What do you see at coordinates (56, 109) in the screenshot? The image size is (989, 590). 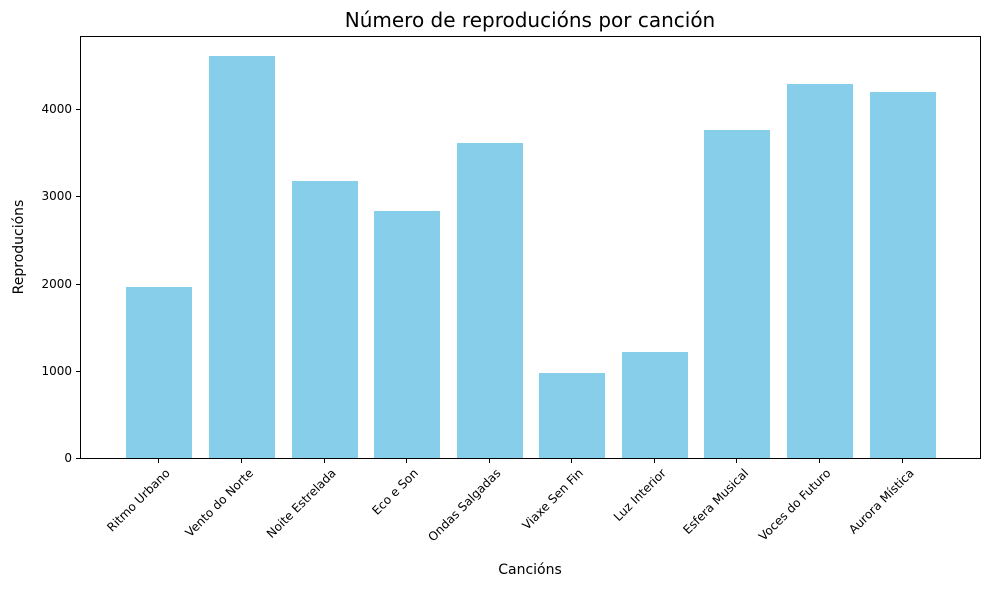 I see `y-tick-label: 4000` at bounding box center [56, 109].